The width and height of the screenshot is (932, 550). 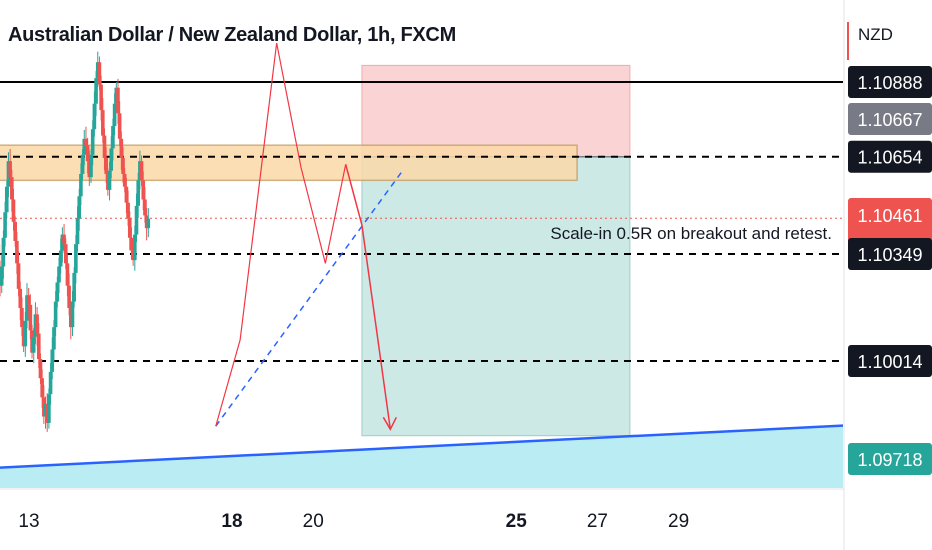 What do you see at coordinates (422, 510) in the screenshot?
I see `time-axis: 13 18 20 25 27 29` at bounding box center [422, 510].